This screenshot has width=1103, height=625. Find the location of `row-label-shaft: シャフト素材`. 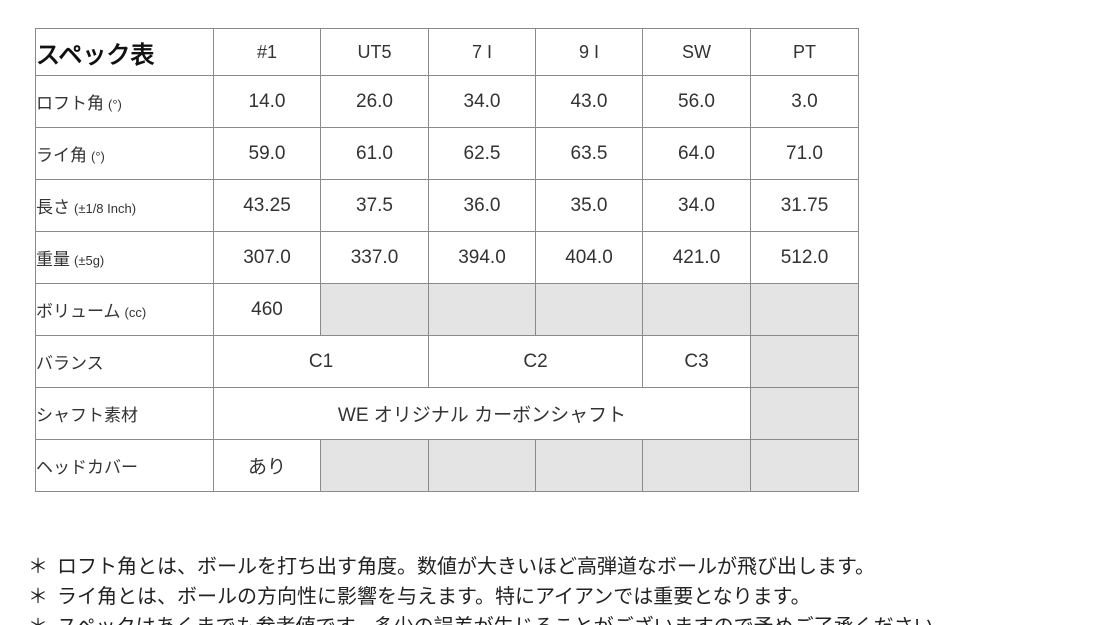

row-label-shaft: シャフト素材 is located at coordinates (124, 413).